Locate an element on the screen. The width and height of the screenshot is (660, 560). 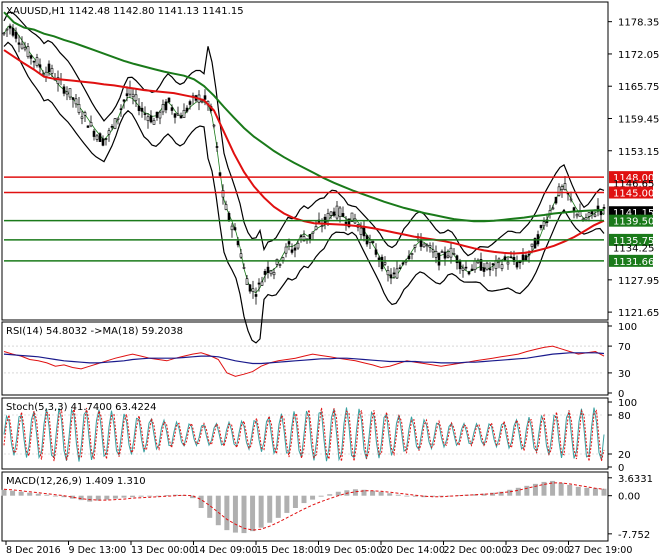
x-axis-tick-label: 27 Dec 19:00 is located at coordinates (601, 550).